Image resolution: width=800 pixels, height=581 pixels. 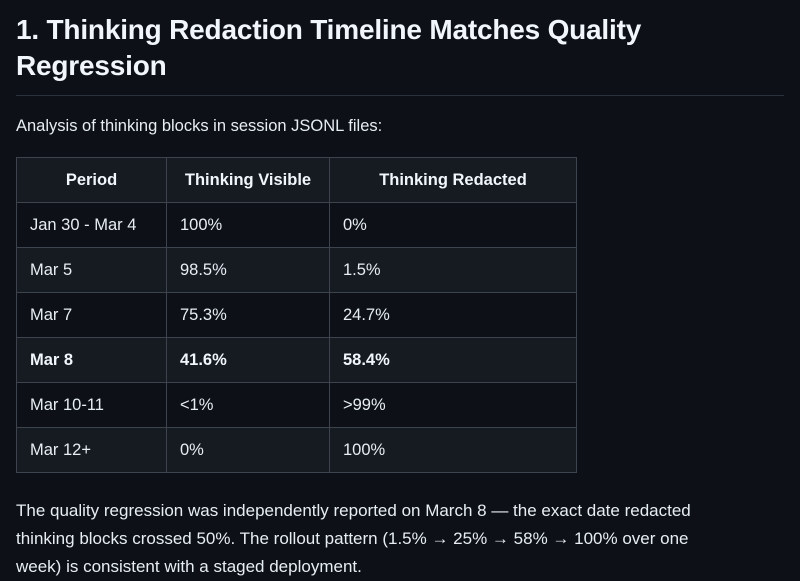 I want to click on cell-redacted: 58.4%, so click(x=453, y=359).